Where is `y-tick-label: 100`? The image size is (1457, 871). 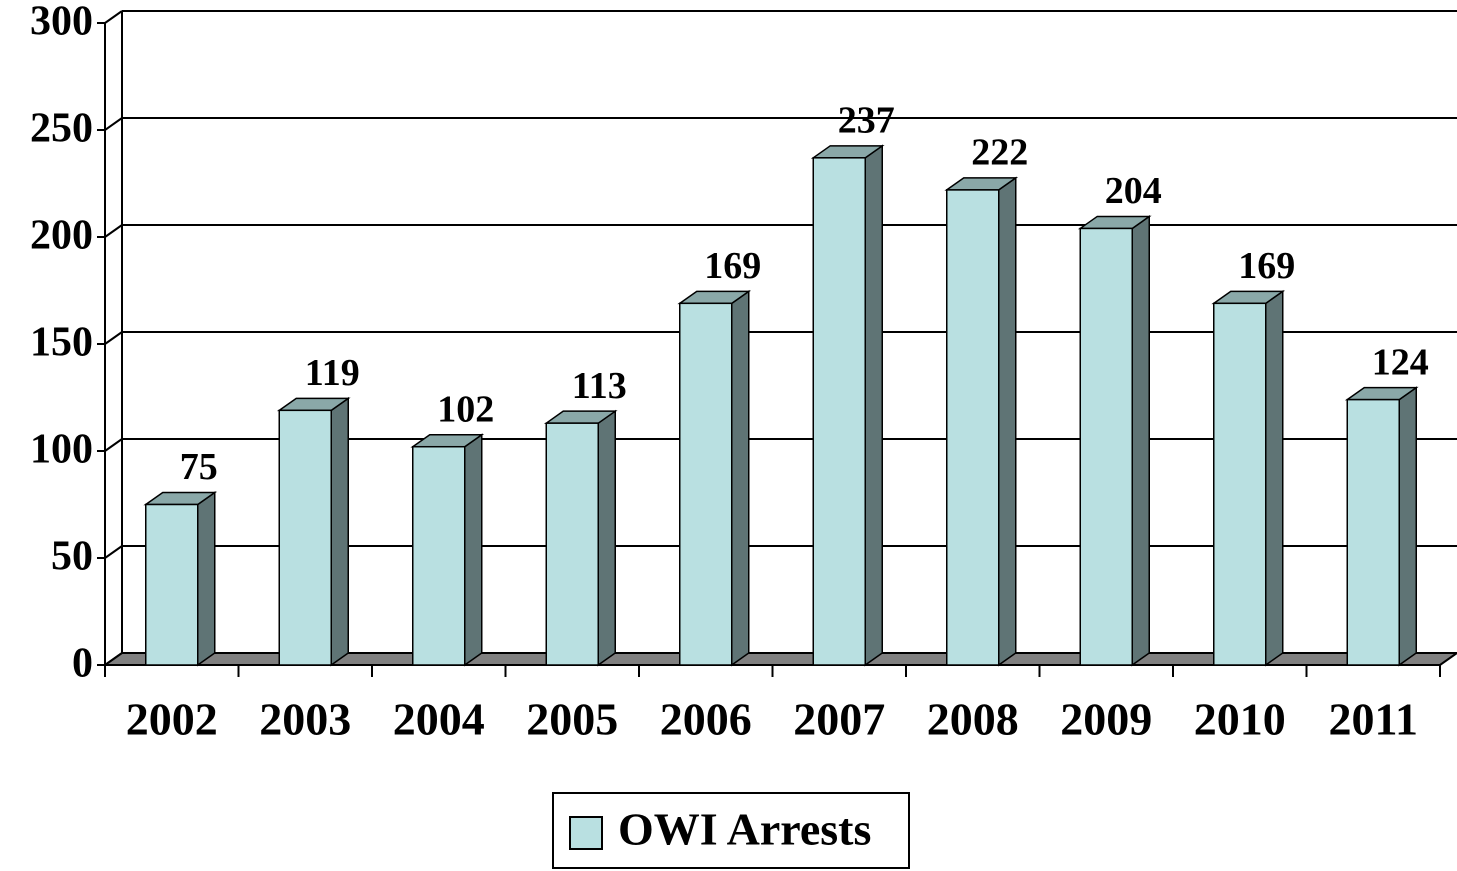 y-tick-label: 100 is located at coordinates (61, 450).